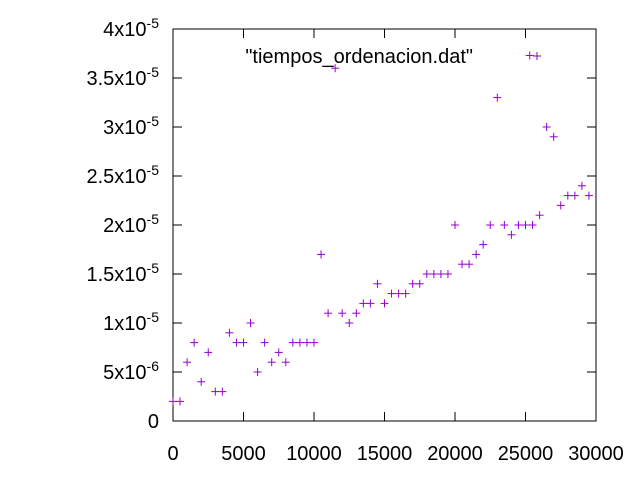 This screenshot has height=480, width=640. What do you see at coordinates (243, 454) in the screenshot?
I see `x-tick-label: 5000` at bounding box center [243, 454].